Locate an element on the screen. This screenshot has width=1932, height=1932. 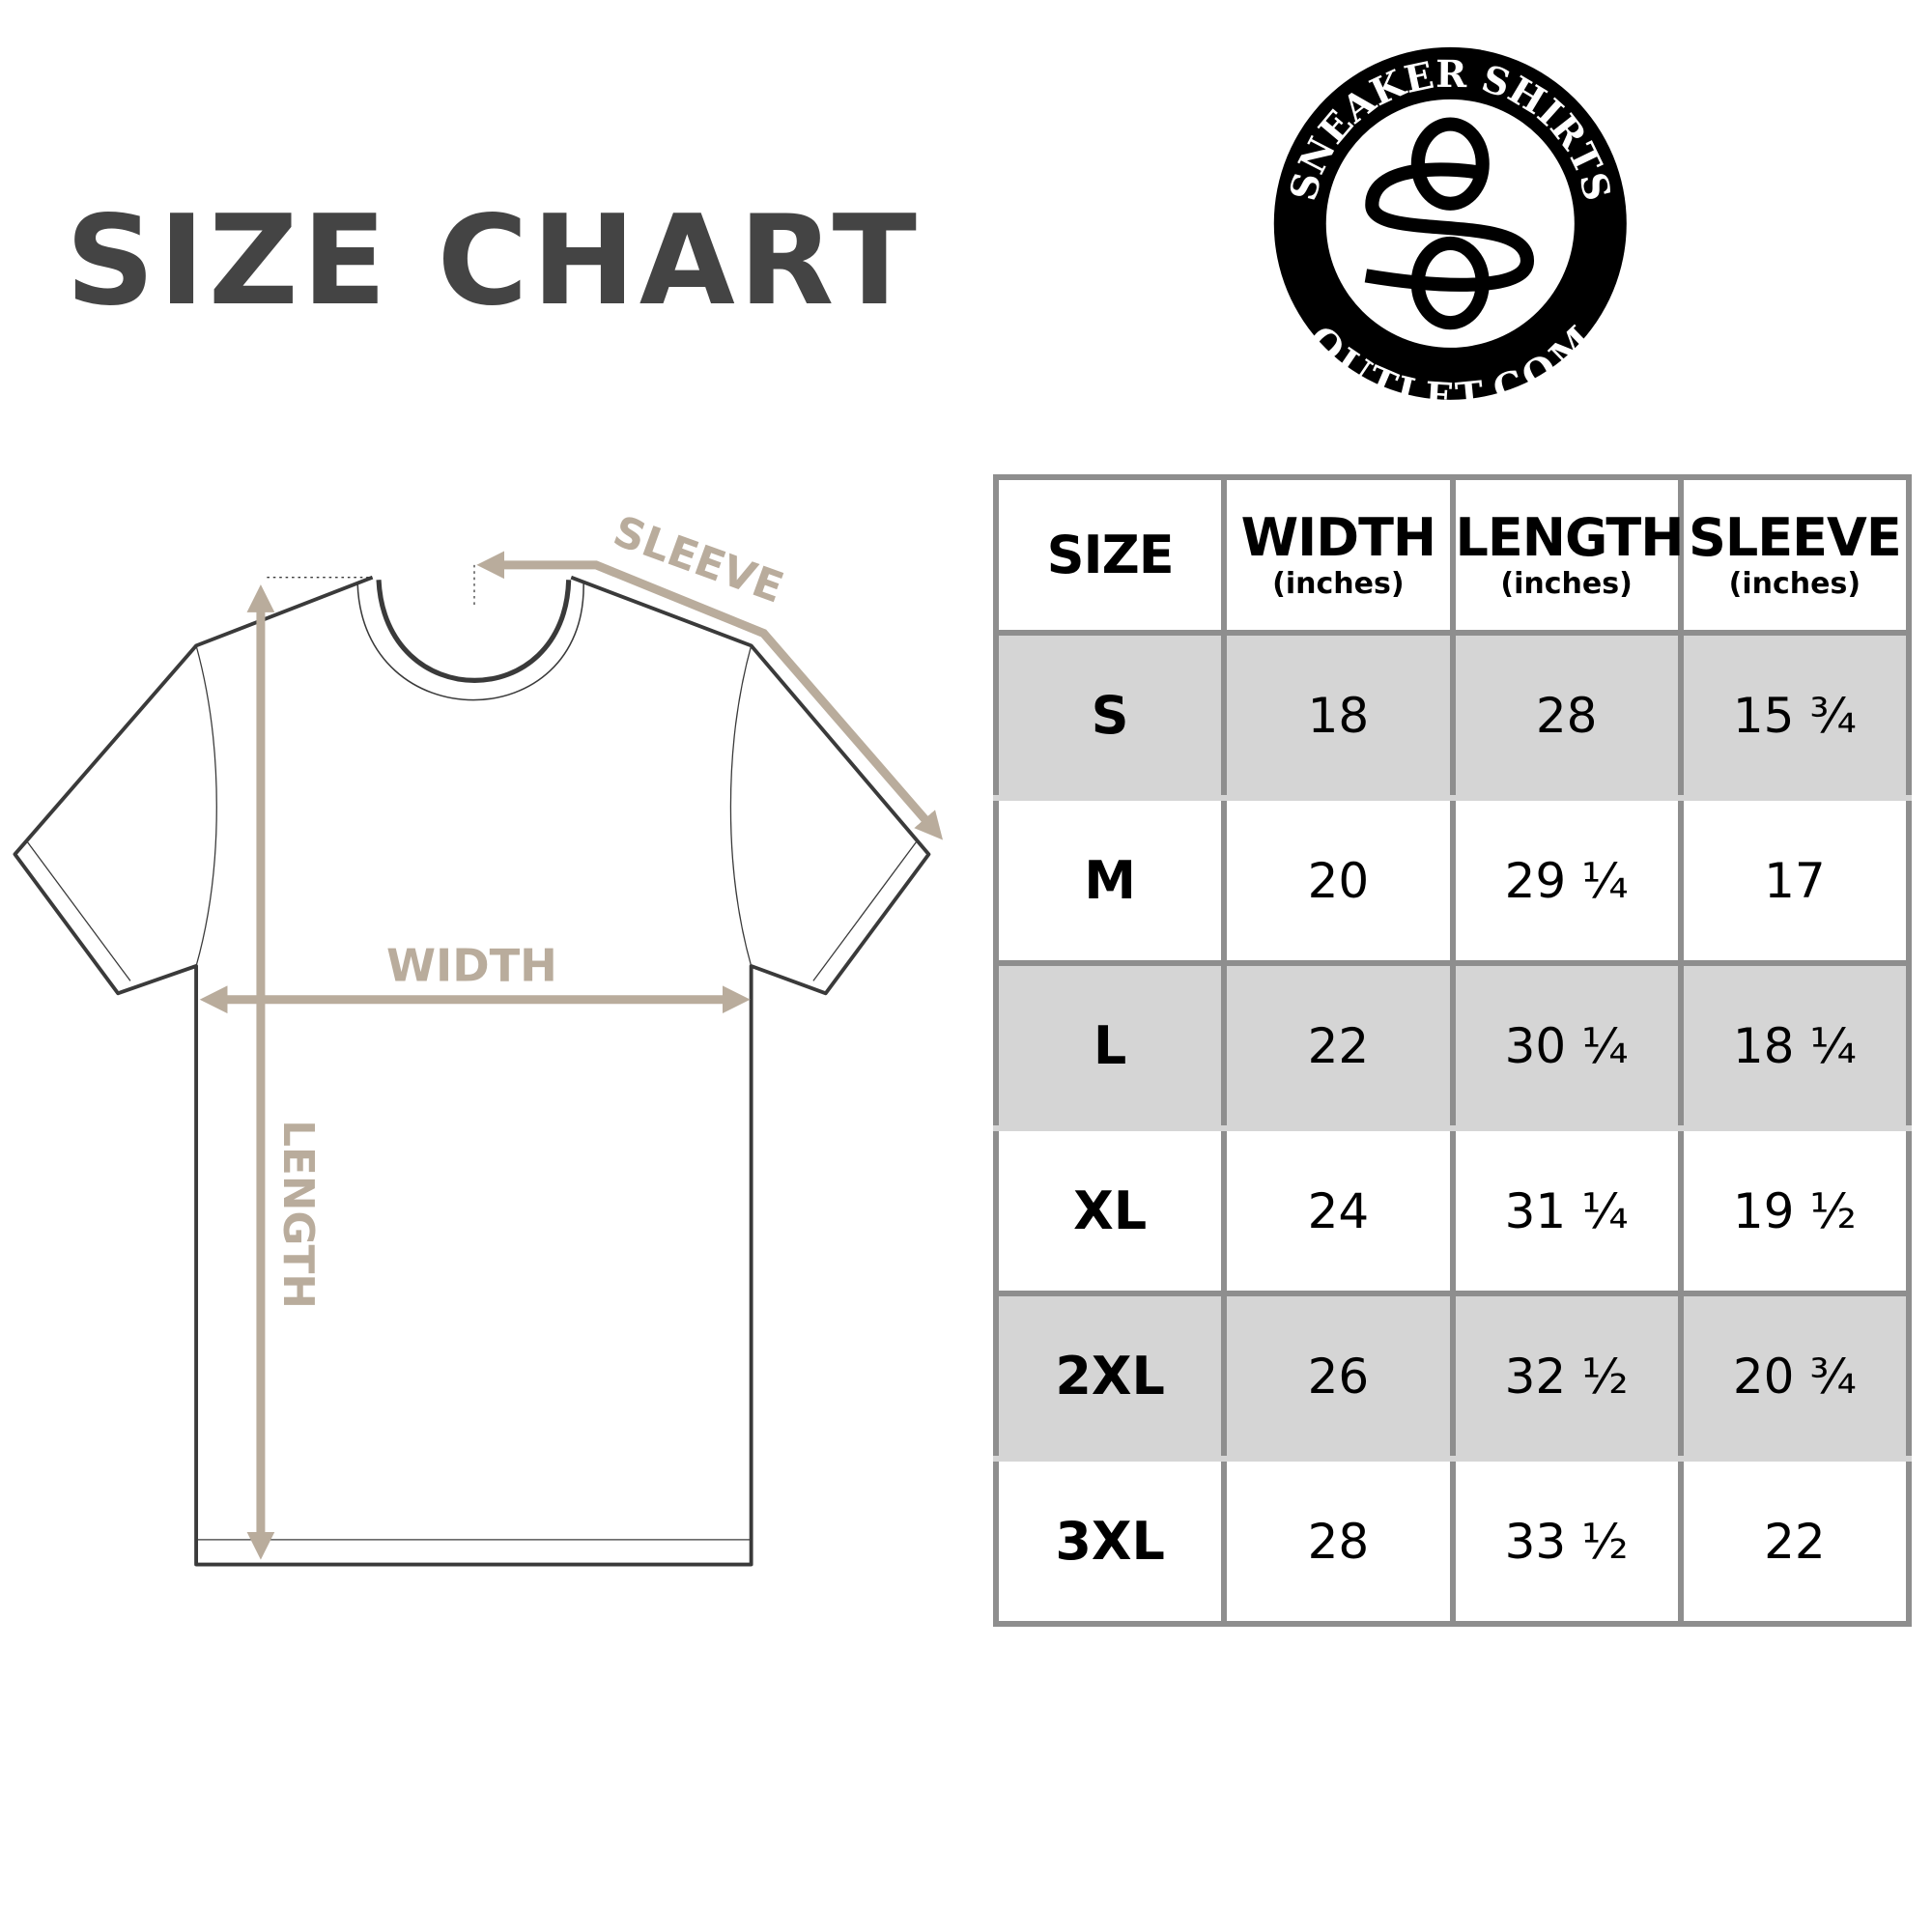
size-cell: S is located at coordinates (1110, 715).